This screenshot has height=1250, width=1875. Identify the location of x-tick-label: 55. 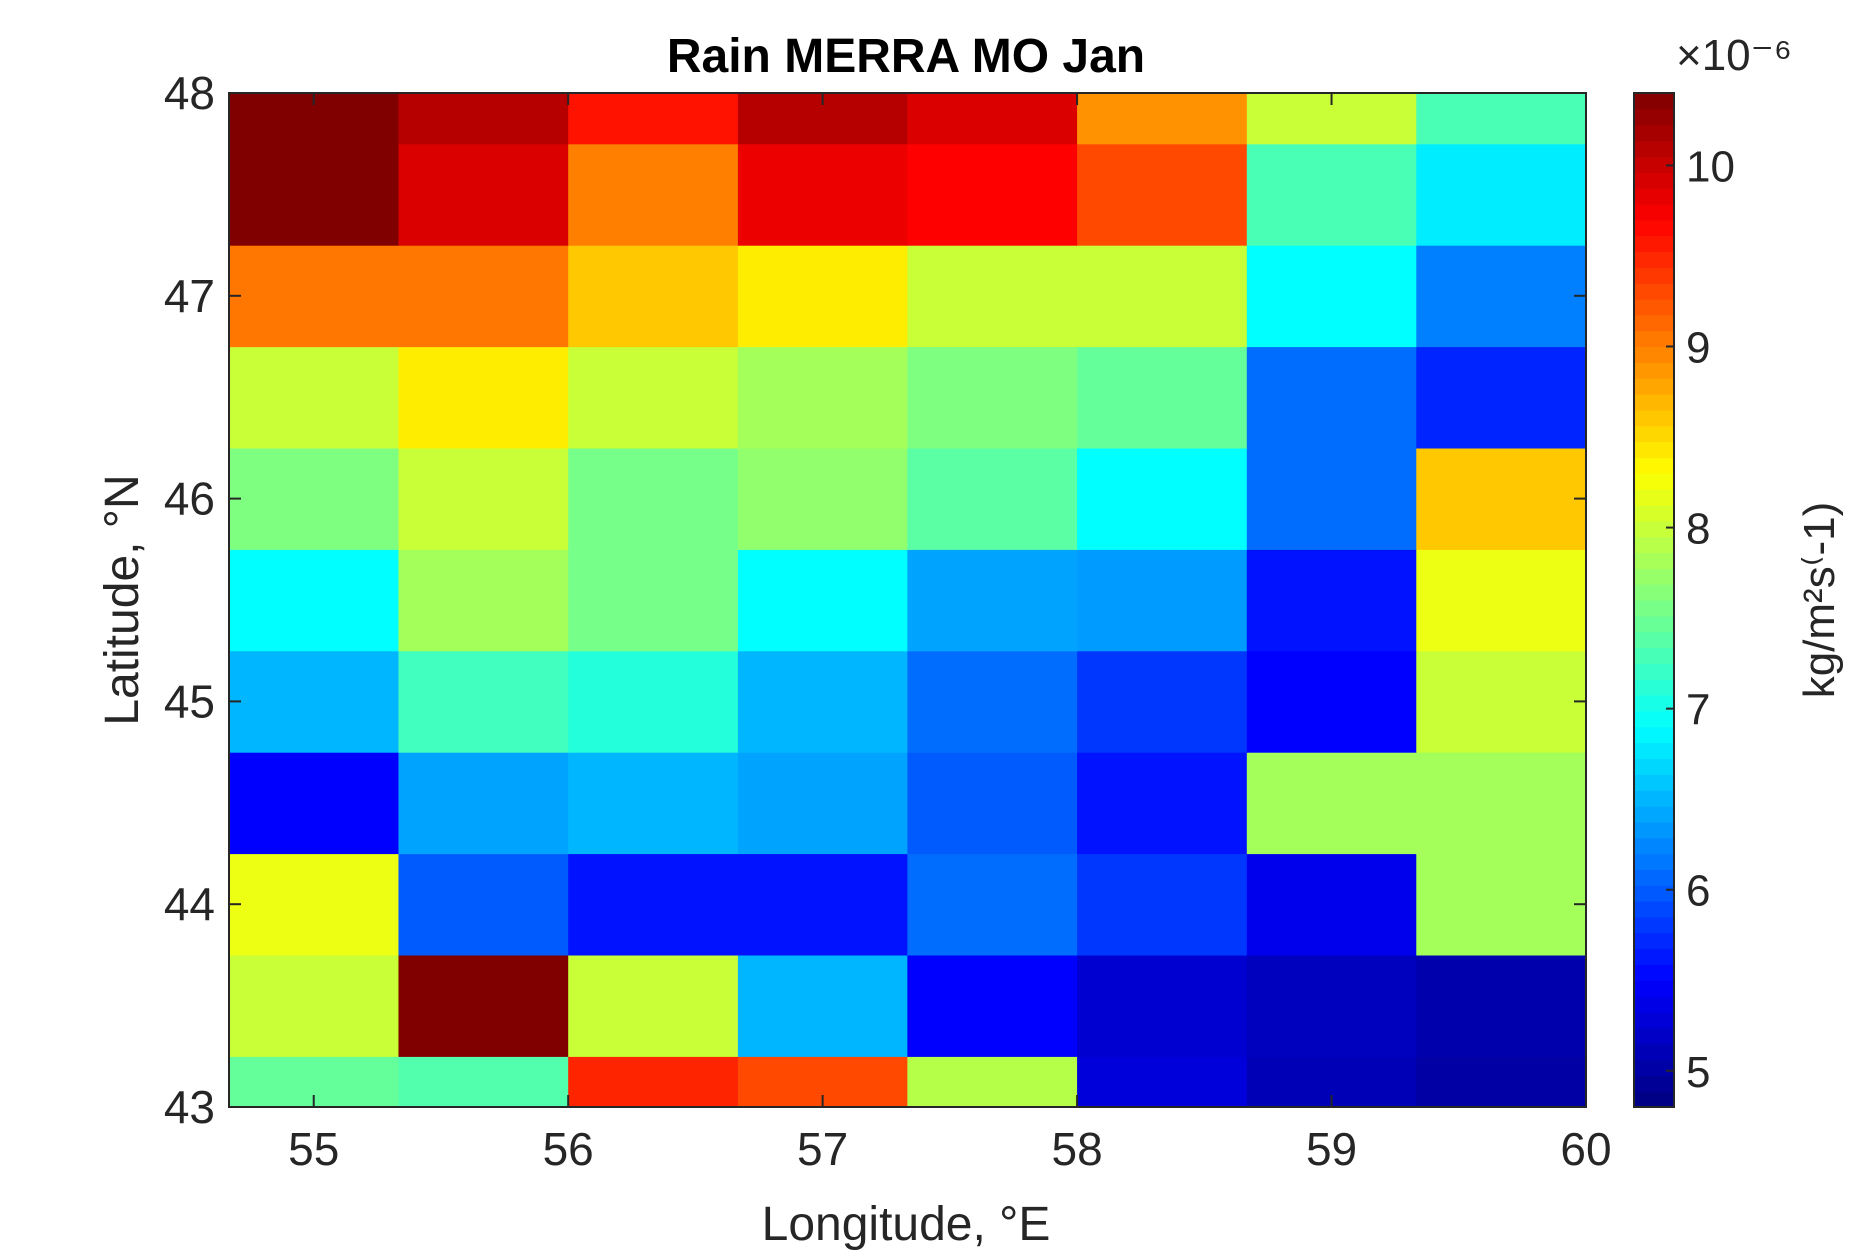
(313, 1149).